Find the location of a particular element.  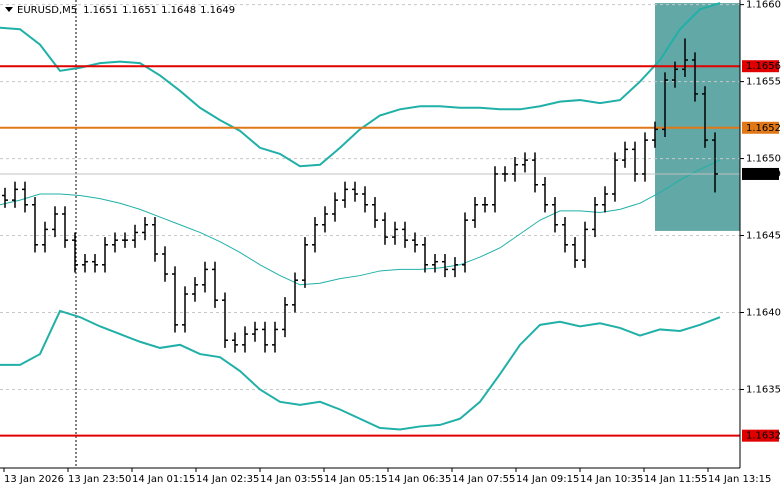

level-label: 1.1652 is located at coordinates (763, 128).